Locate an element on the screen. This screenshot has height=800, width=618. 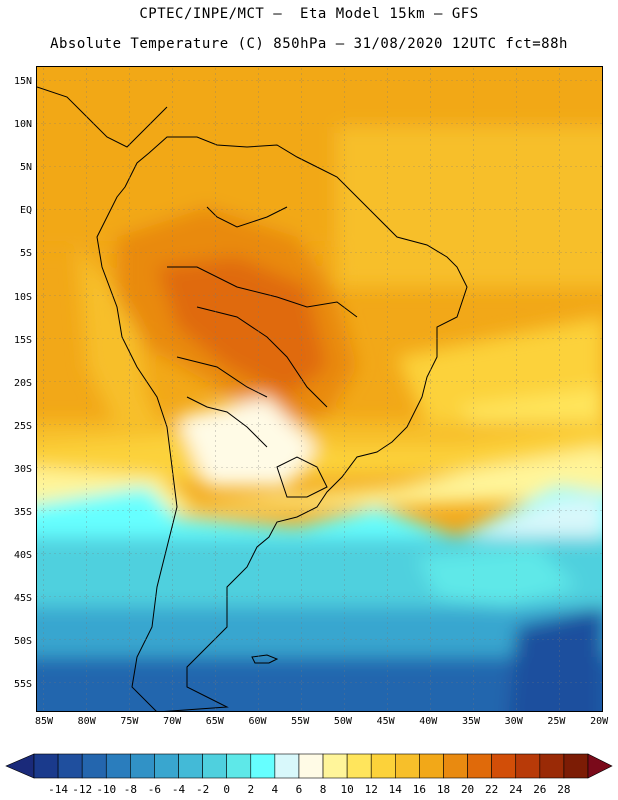
colorbar-label: 2 is located at coordinates (251, 789).